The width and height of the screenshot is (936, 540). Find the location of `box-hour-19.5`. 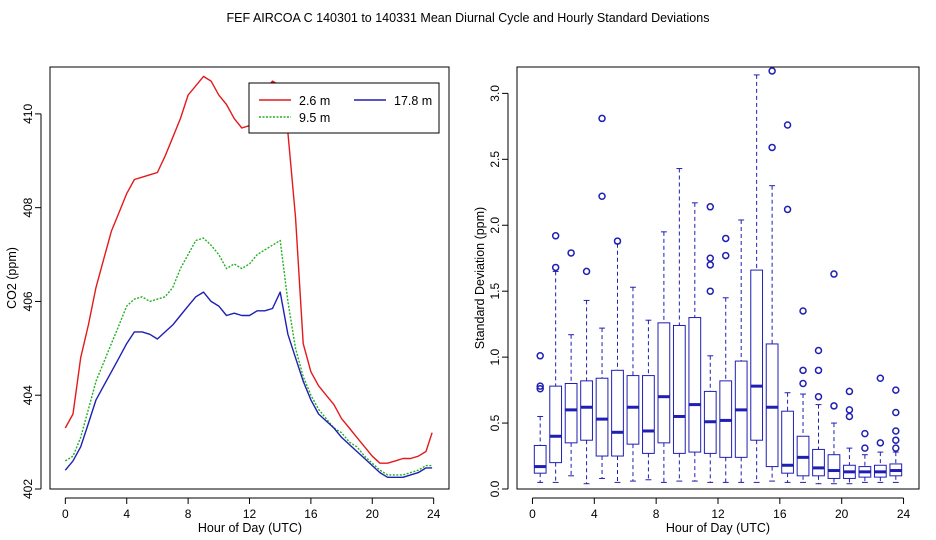

box-hour-19.5 is located at coordinates (834, 377).